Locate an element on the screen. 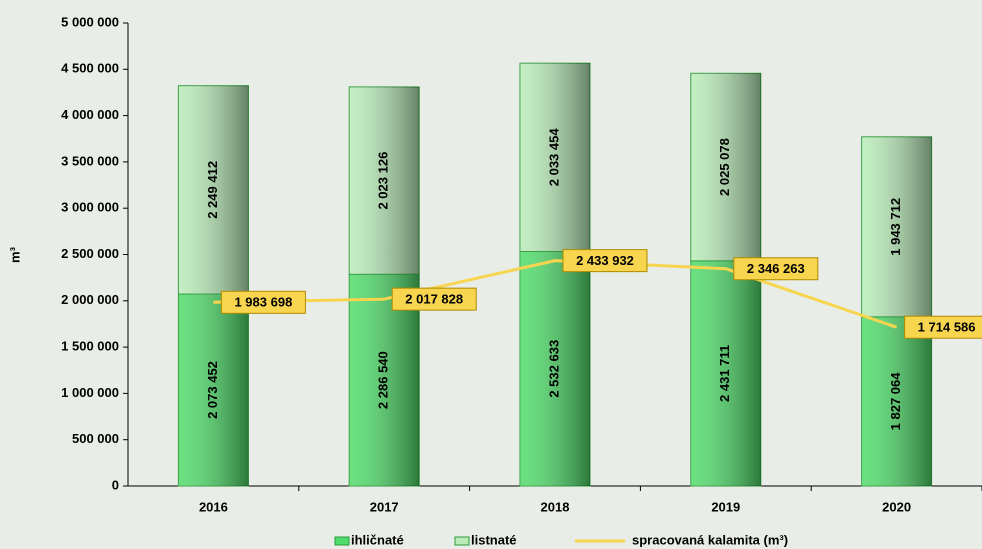 The image size is (982, 549). y-tick-label: 4 500 000 is located at coordinates (90, 68).